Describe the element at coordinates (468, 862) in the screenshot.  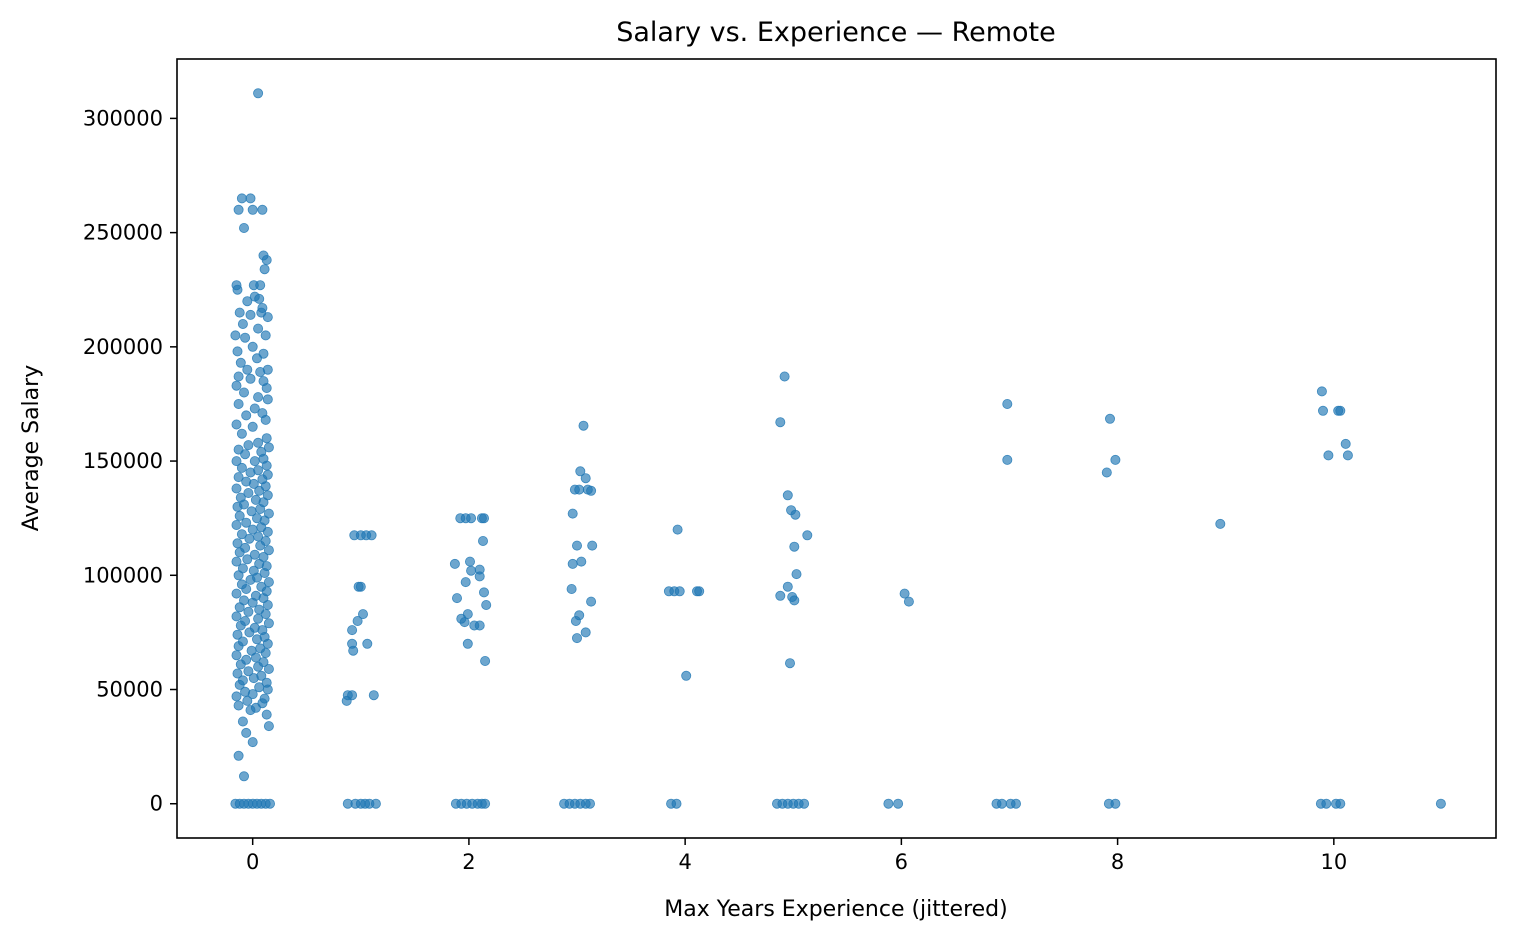
I see `x-tick-label: 2` at that location.